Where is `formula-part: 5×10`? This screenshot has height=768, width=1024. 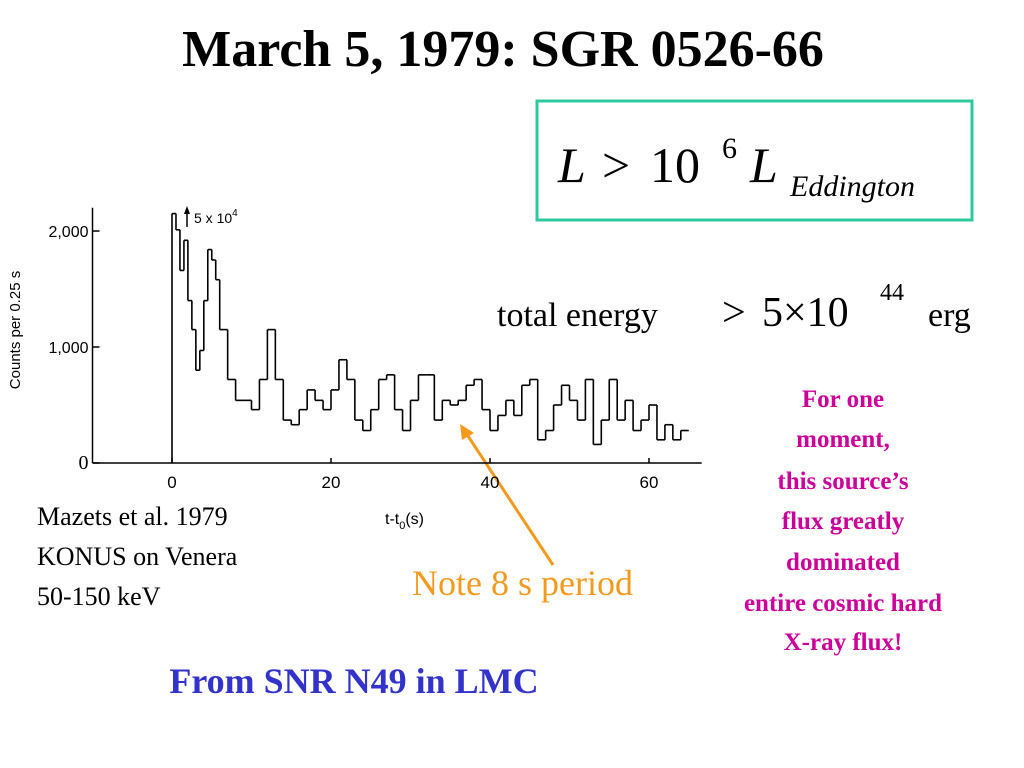
formula-part: 5×10 is located at coordinates (805, 313).